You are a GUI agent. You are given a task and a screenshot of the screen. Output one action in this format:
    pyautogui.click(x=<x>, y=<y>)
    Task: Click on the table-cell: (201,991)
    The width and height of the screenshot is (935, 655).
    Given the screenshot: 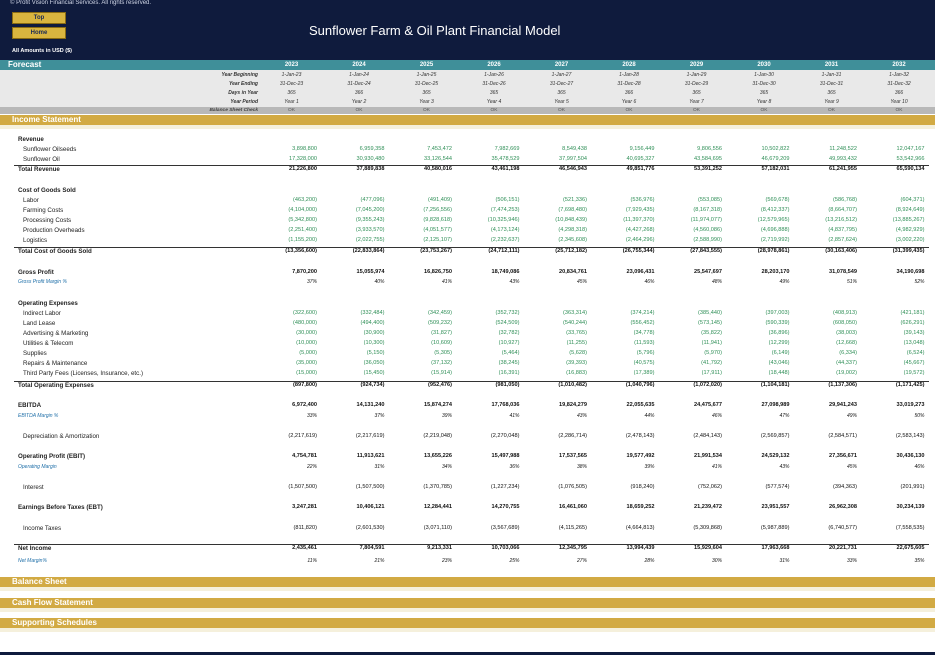 What is the action you would take?
    pyautogui.click(x=912, y=487)
    